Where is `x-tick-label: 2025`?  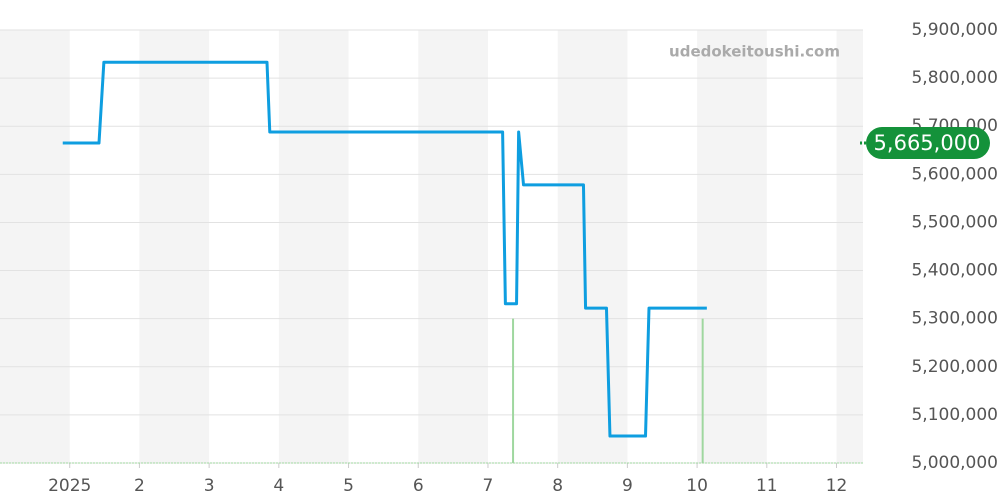 x-tick-label: 2025 is located at coordinates (69, 486).